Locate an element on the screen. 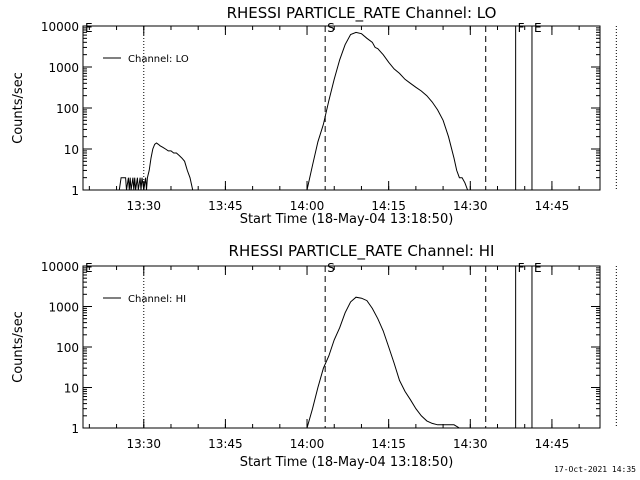 This screenshot has height=480, width=640. plot-title: RHESSI PARTICLE_RATE Channel: HI is located at coordinates (362, 251).